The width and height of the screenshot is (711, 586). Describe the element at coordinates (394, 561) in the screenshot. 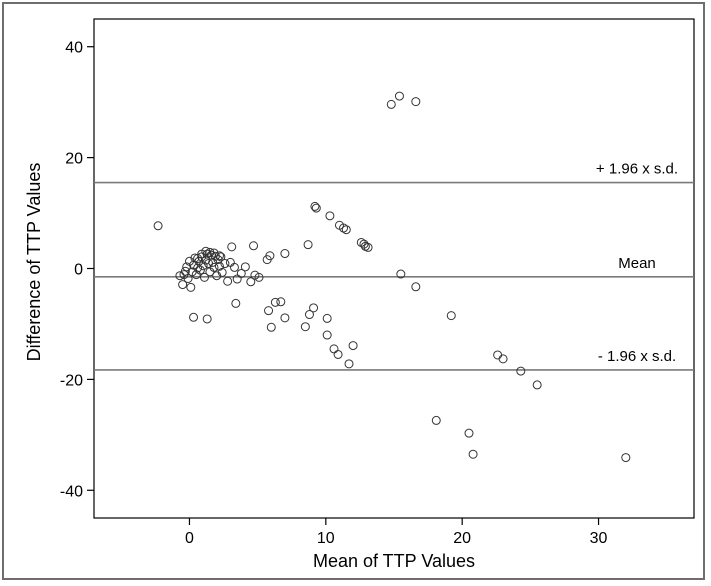

I see `x-axis-title: Mean of TTP Values` at that location.